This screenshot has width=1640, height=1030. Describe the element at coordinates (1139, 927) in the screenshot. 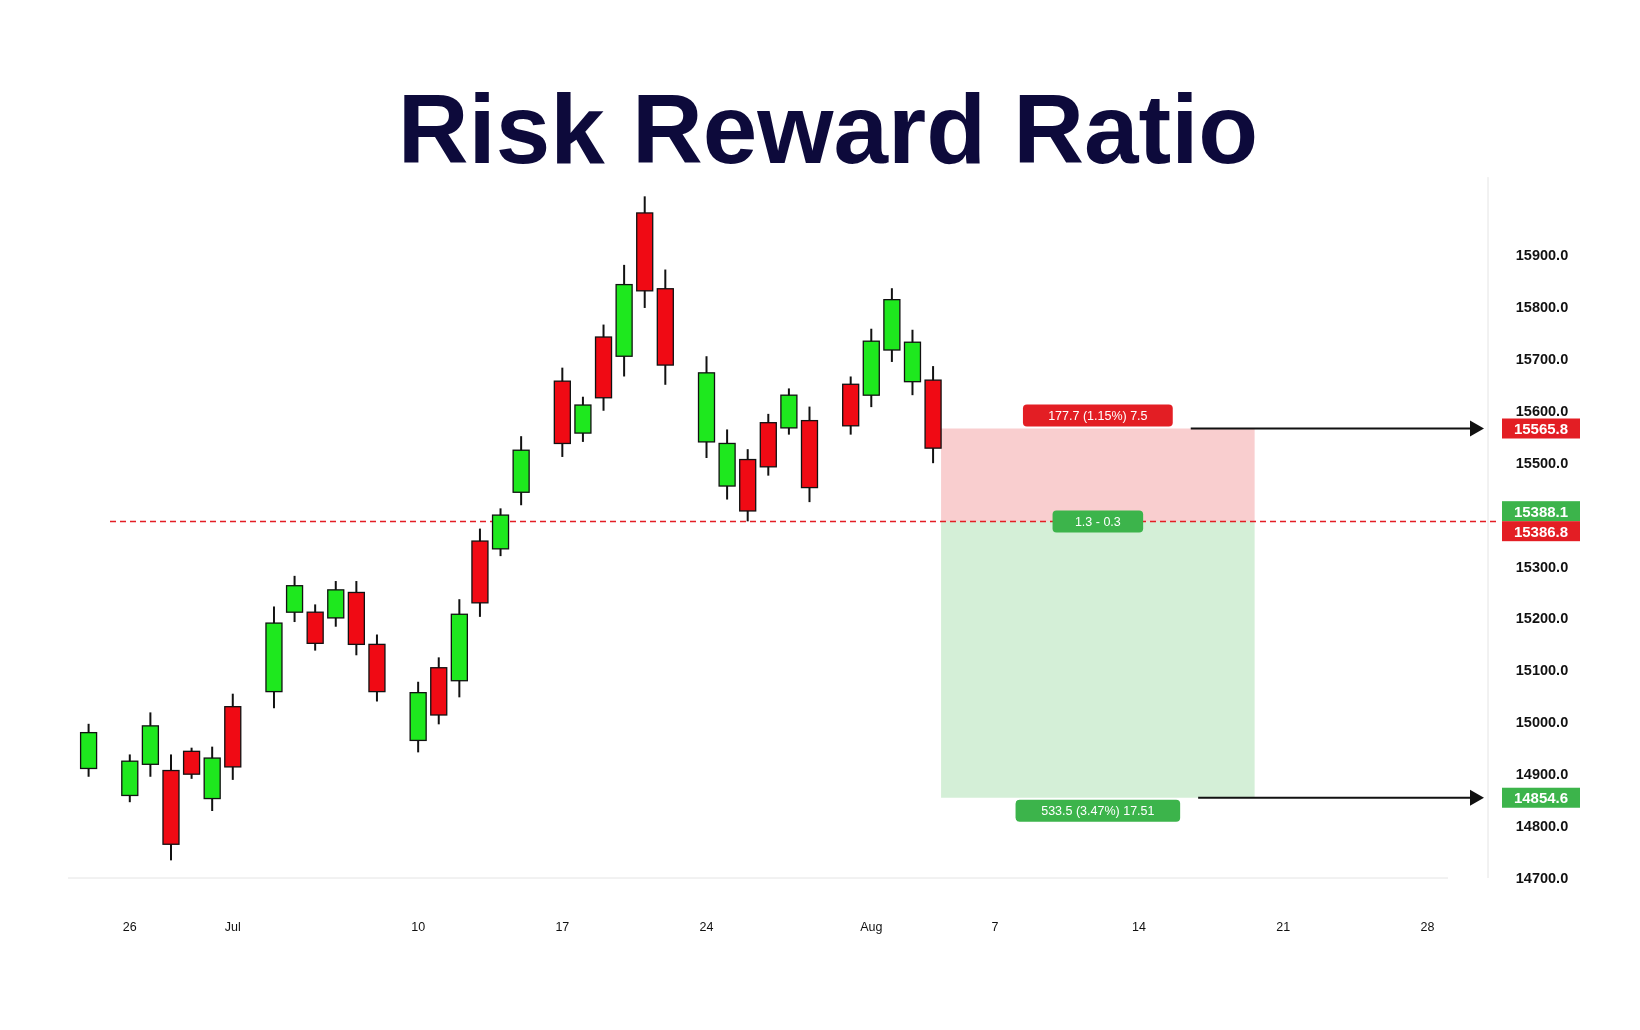

I see `x-tick-label: 14` at that location.